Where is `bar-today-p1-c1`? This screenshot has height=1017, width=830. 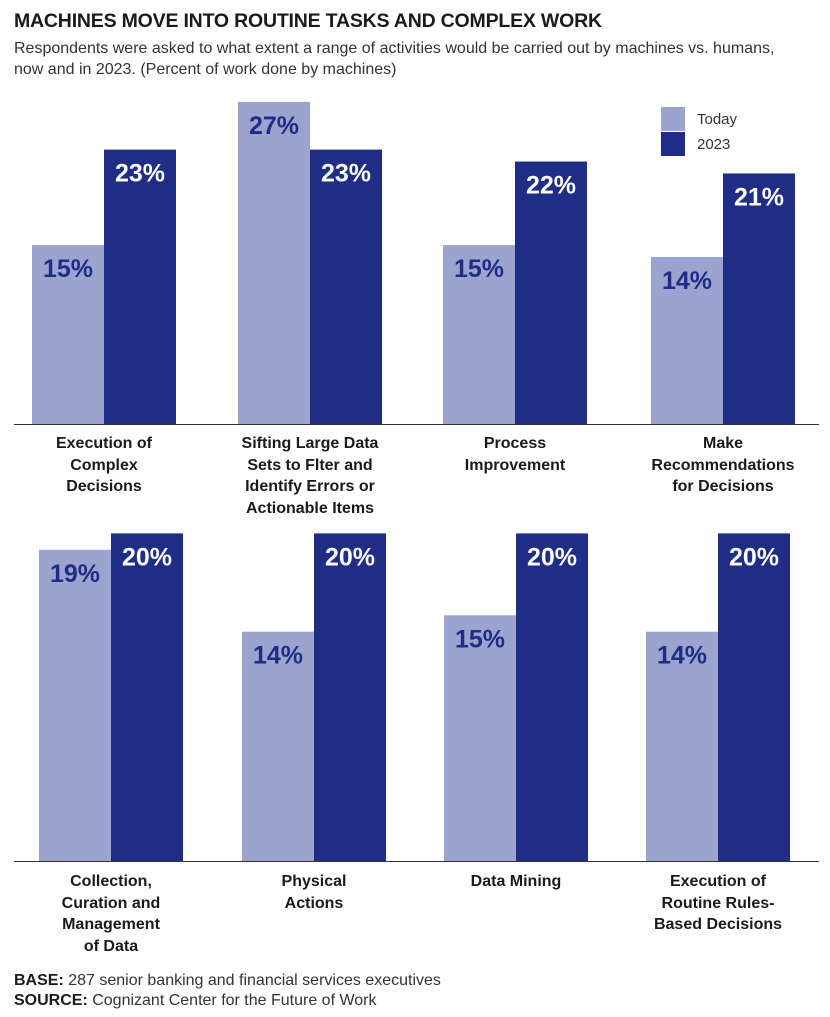 bar-today-p1-c1 is located at coordinates (68, 334).